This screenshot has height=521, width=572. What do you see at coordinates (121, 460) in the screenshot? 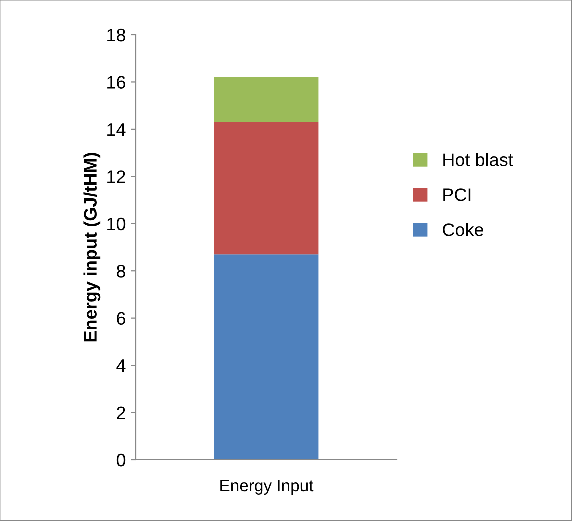
I see `y-tick-label: 0` at bounding box center [121, 460].